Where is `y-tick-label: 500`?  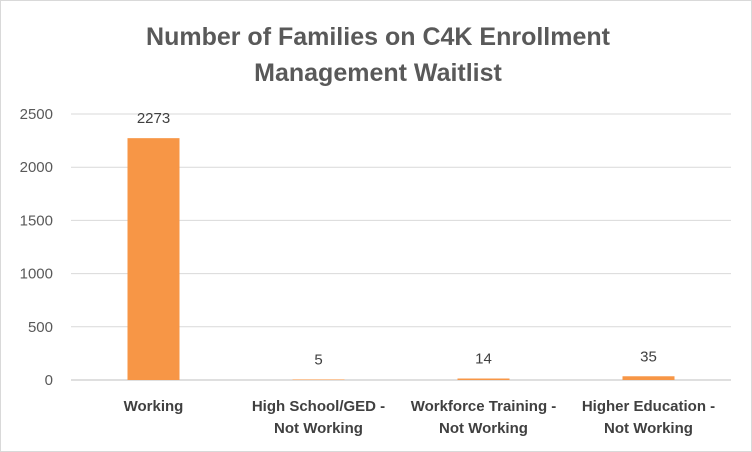 y-tick-label: 500 is located at coordinates (40, 327).